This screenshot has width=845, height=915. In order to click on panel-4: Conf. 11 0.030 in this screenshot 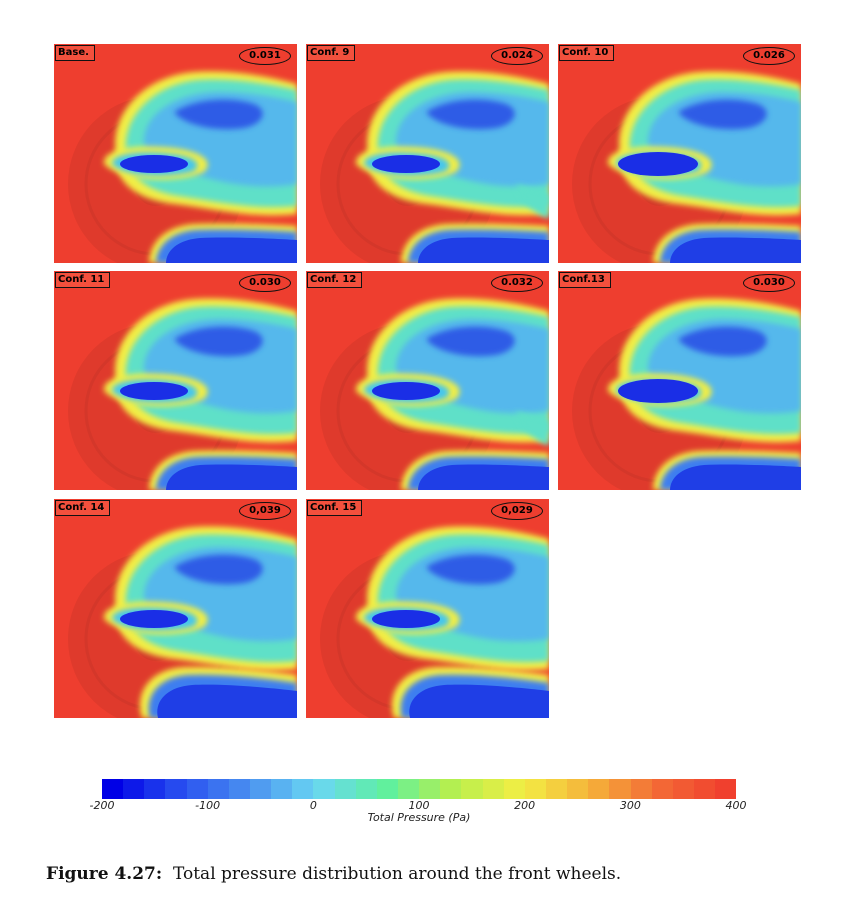, I will do `click(175, 380)`.